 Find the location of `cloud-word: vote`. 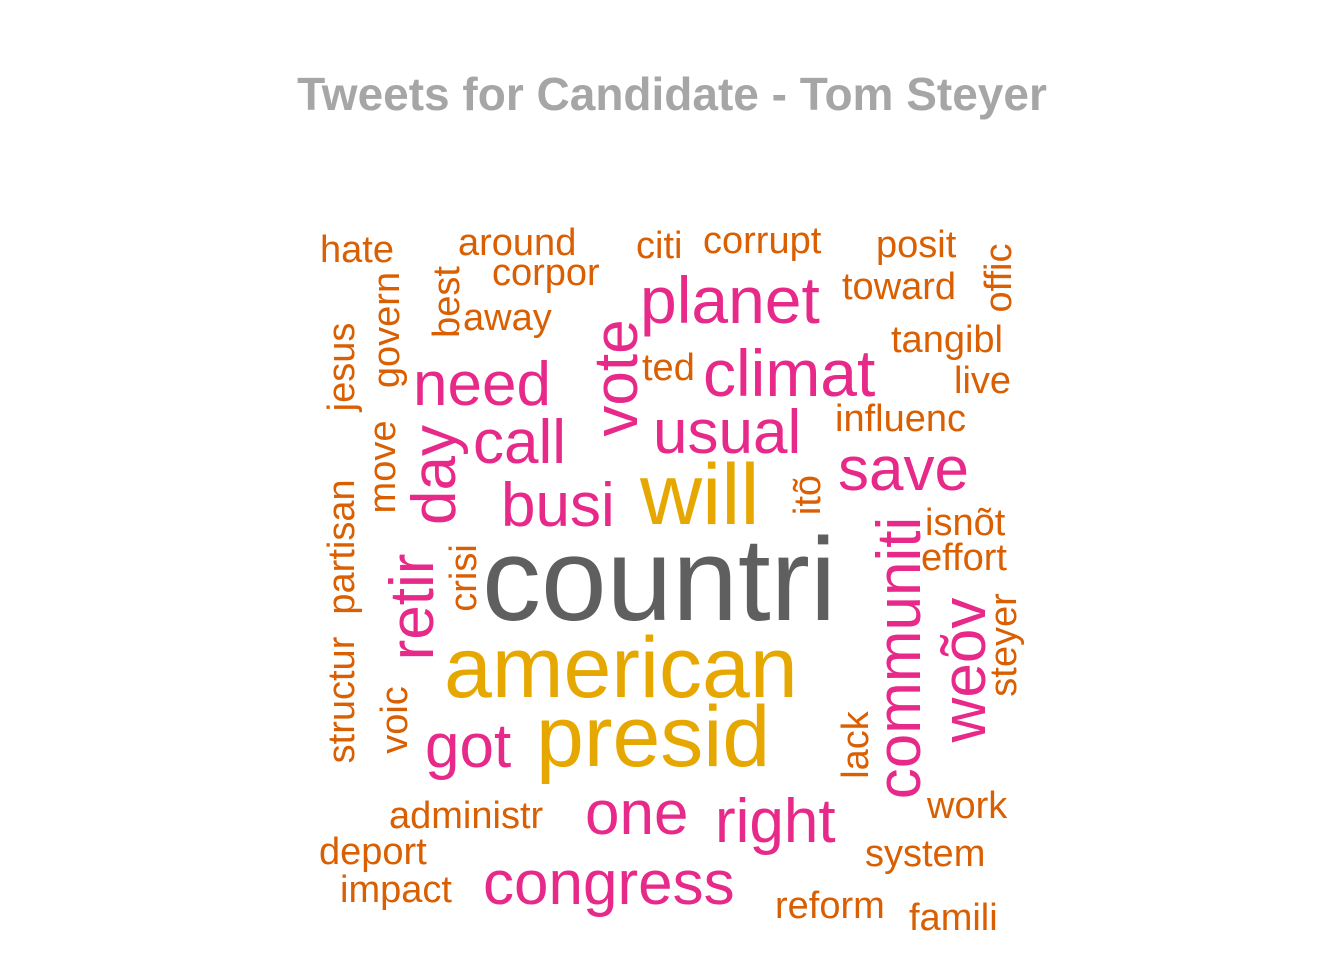

cloud-word: vote is located at coordinates (616, 377).